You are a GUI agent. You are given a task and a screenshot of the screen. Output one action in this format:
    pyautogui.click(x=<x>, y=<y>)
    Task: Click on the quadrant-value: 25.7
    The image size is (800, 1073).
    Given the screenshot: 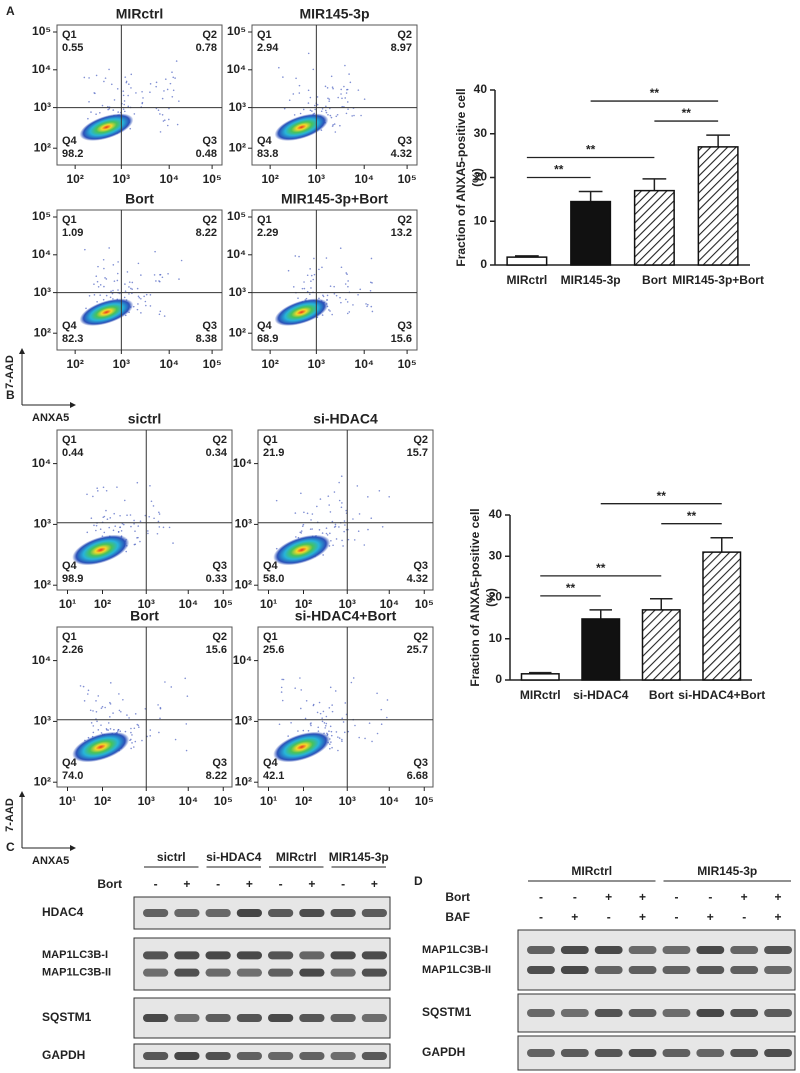 What is the action you would take?
    pyautogui.click(x=417, y=650)
    